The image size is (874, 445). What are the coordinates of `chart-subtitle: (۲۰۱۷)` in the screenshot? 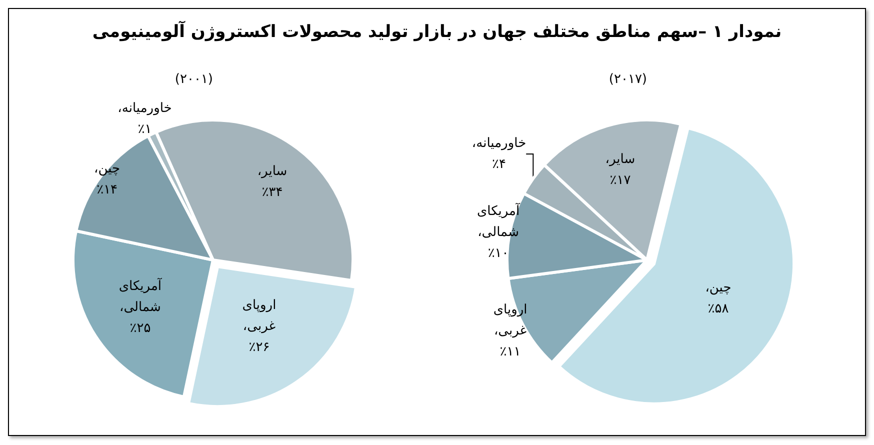 It's located at (628, 79).